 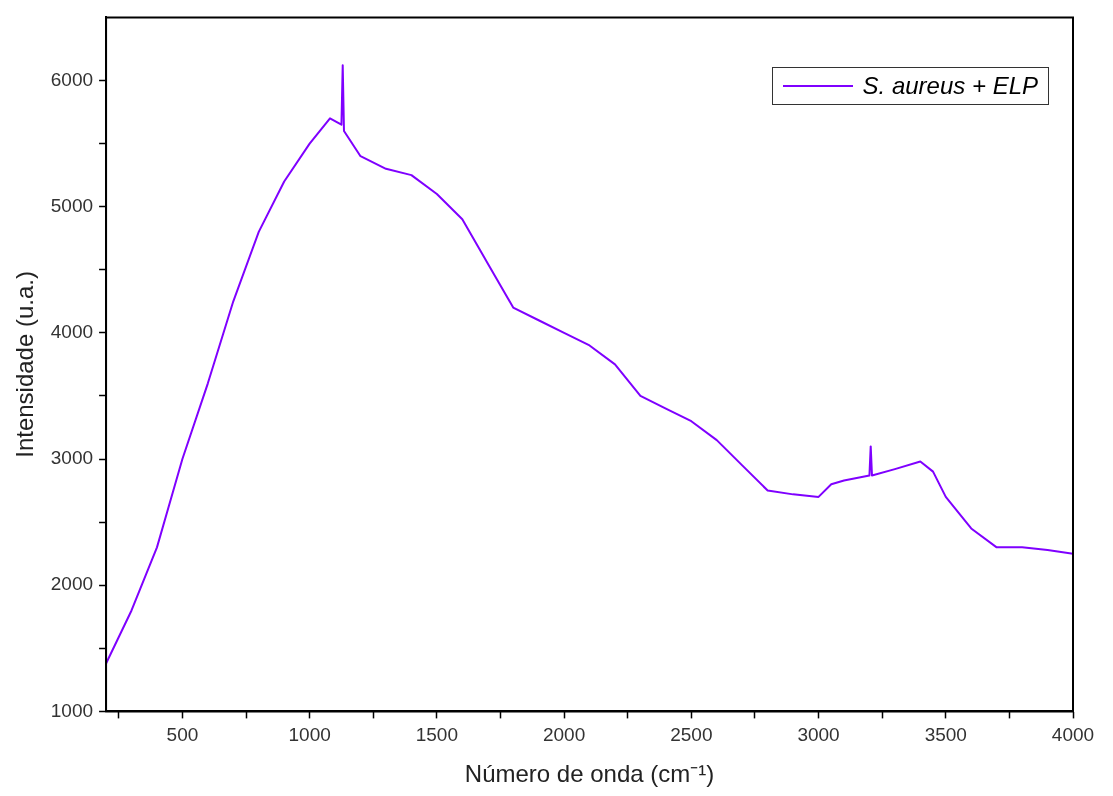 What do you see at coordinates (182, 735) in the screenshot?
I see `x-tick-label: 500` at bounding box center [182, 735].